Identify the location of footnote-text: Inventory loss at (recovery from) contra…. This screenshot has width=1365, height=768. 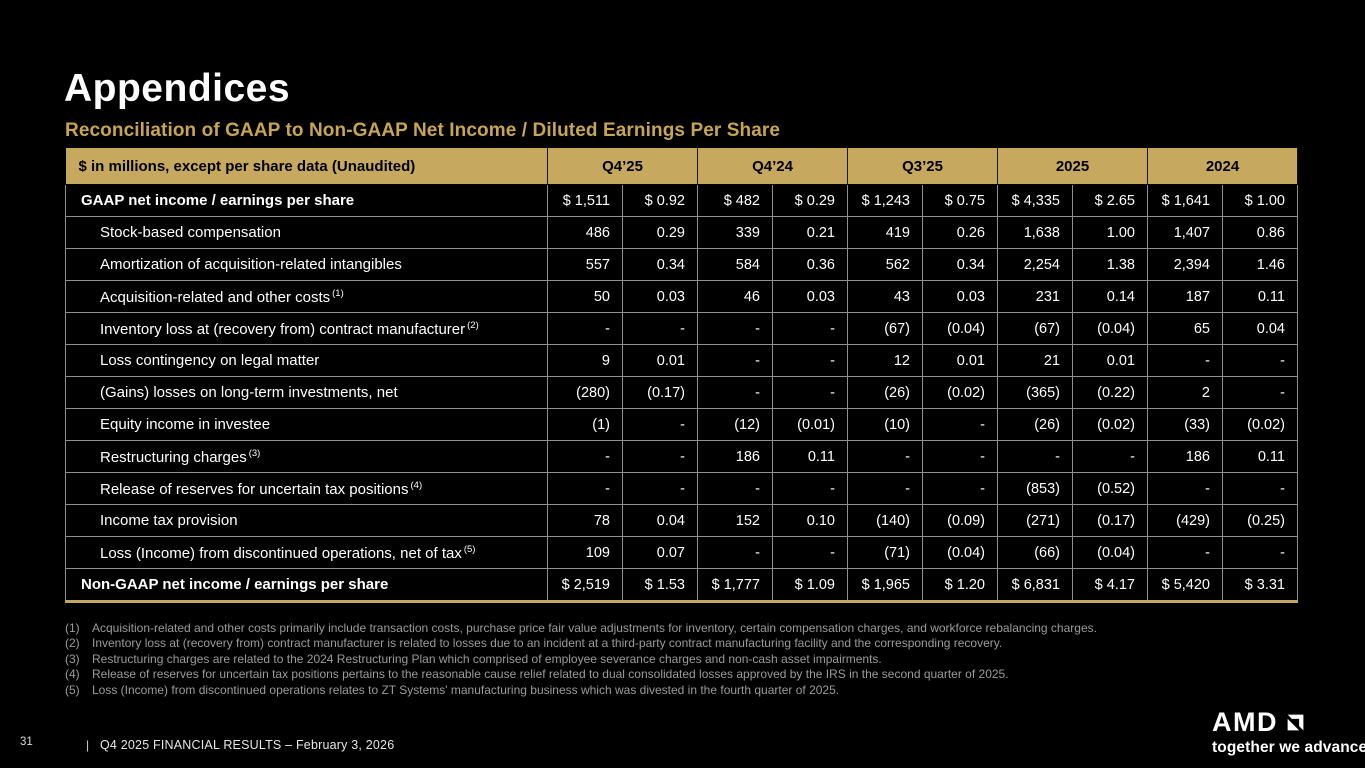
(547, 643).